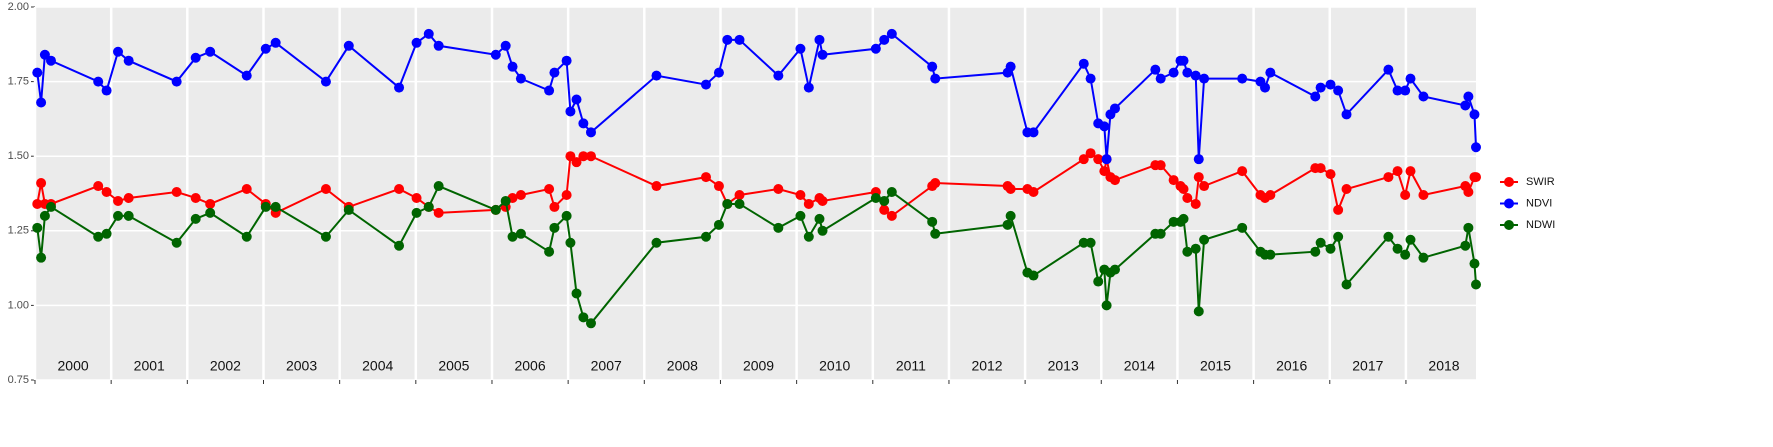  Describe the element at coordinates (986, 366) in the screenshot. I see `year-label: 2012` at that location.